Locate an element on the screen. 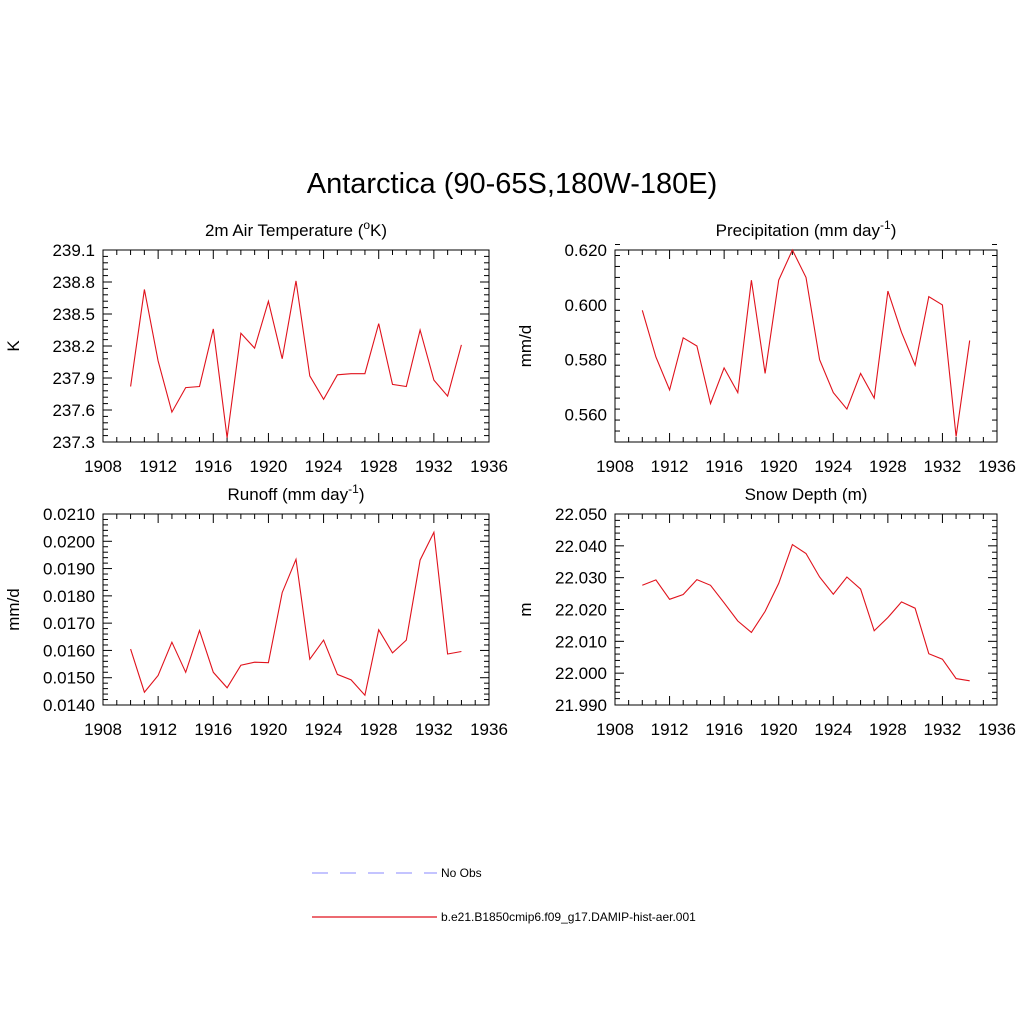 The width and height of the screenshot is (1024, 1024). y-tick-label: 0.0200 is located at coordinates (69, 541).